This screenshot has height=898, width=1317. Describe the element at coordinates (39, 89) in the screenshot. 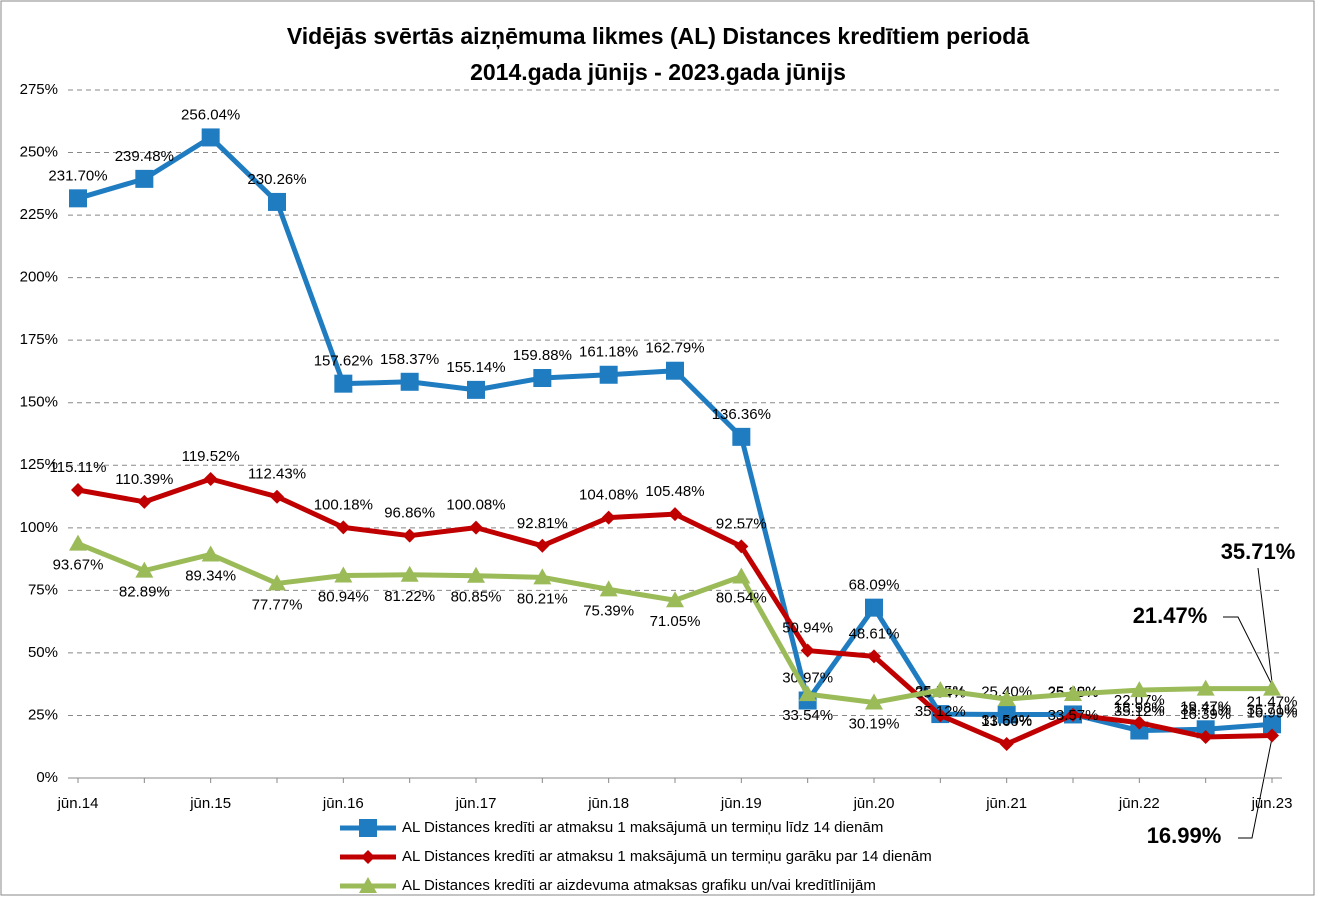

I see `y-tick-label: 275%` at that location.